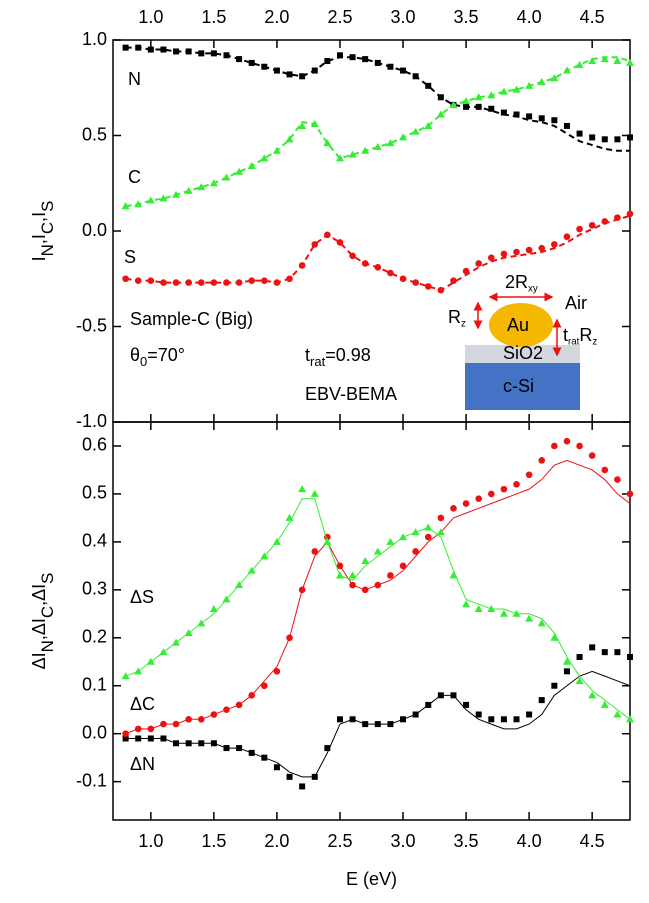 This screenshot has width=649, height=903. I want to click on y-tick-label: 0.2, so click(94, 637).